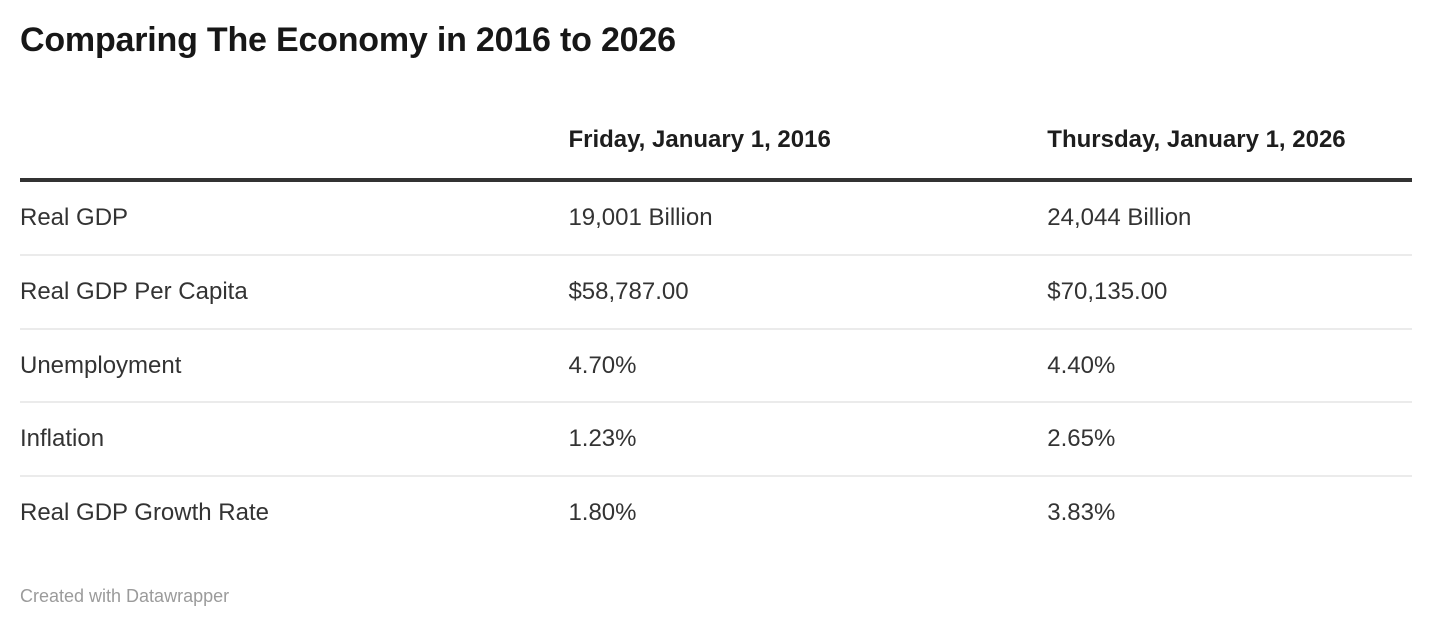 This screenshot has height=636, width=1432. Describe the element at coordinates (716, 596) in the screenshot. I see `attribution-footer: Created with Datawrapper` at that location.